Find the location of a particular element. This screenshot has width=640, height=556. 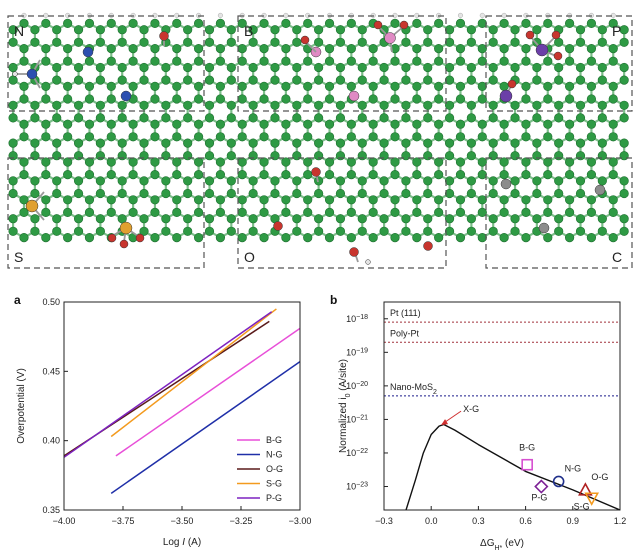

phosphorus-atom is located at coordinates (506, 96).